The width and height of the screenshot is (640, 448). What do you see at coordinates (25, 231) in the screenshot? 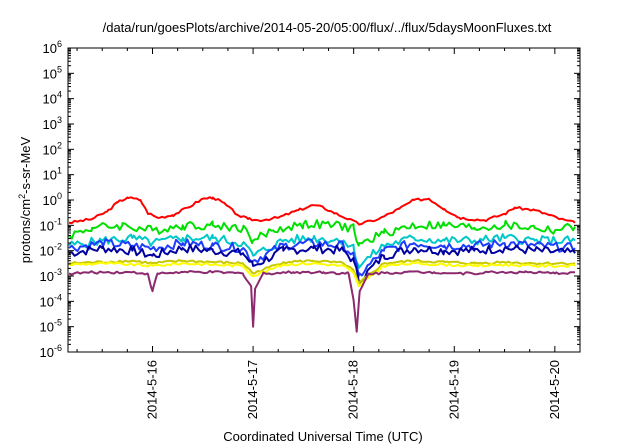
I see `y-axis-label-prefix: protons/cm` at bounding box center [25, 231].